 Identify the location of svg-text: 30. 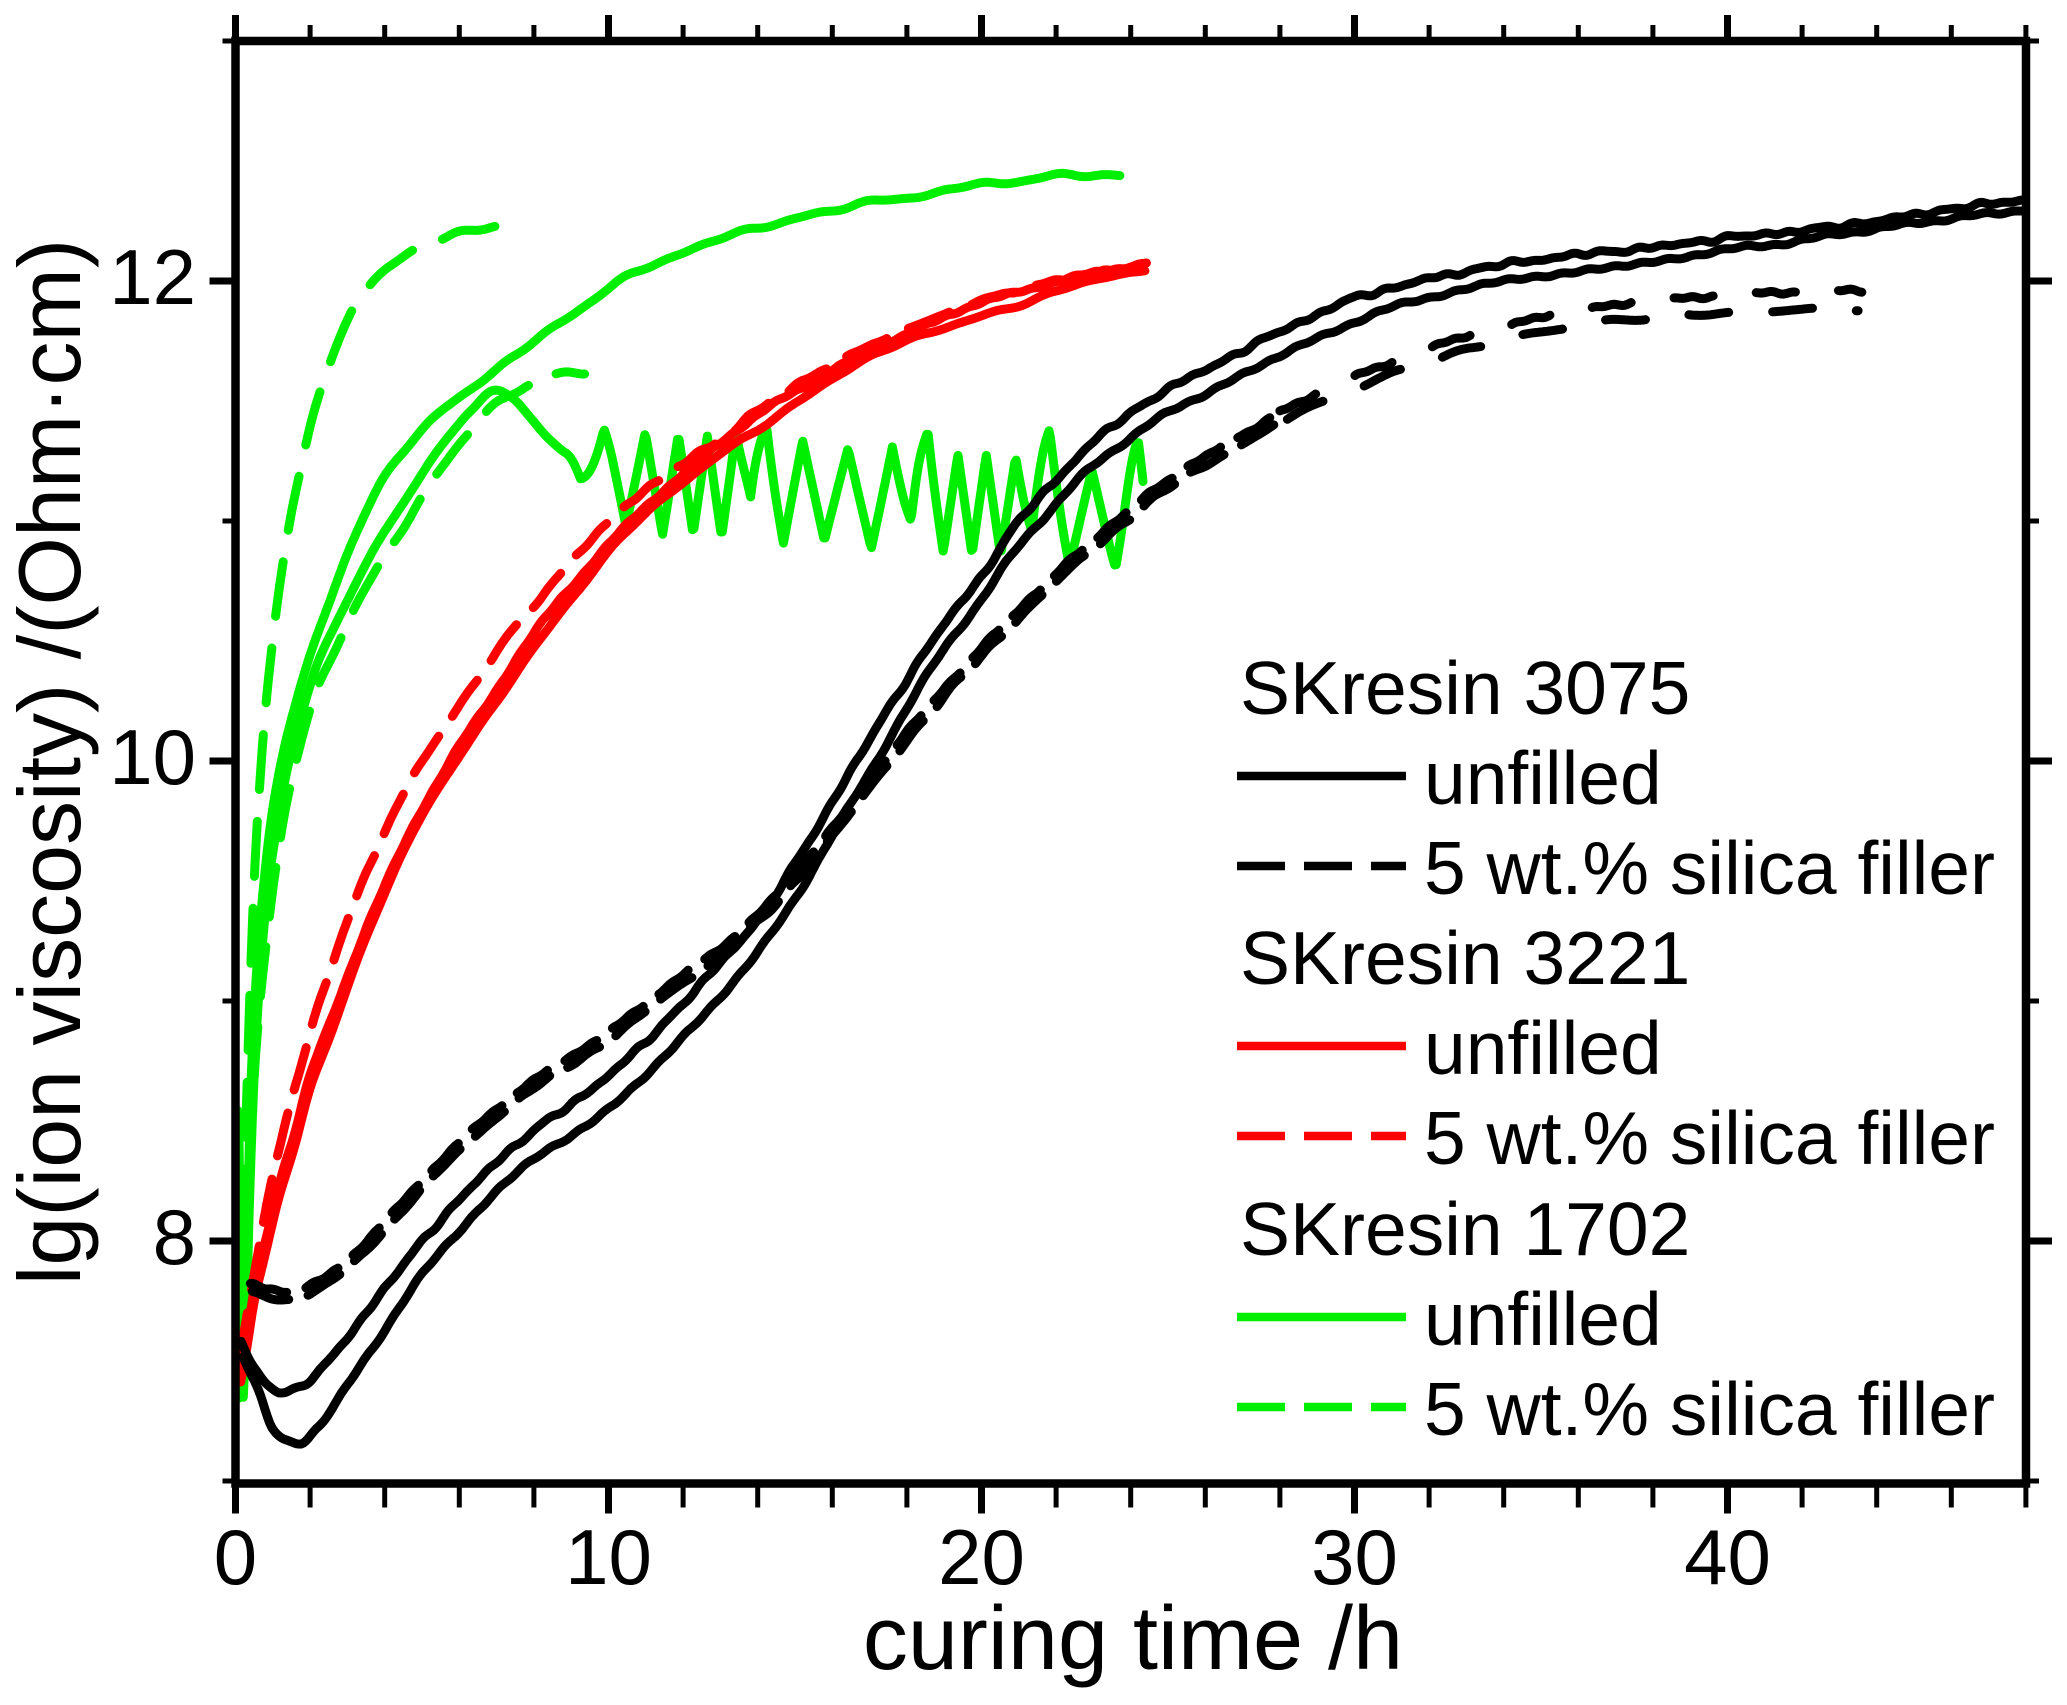
(1354, 1557).